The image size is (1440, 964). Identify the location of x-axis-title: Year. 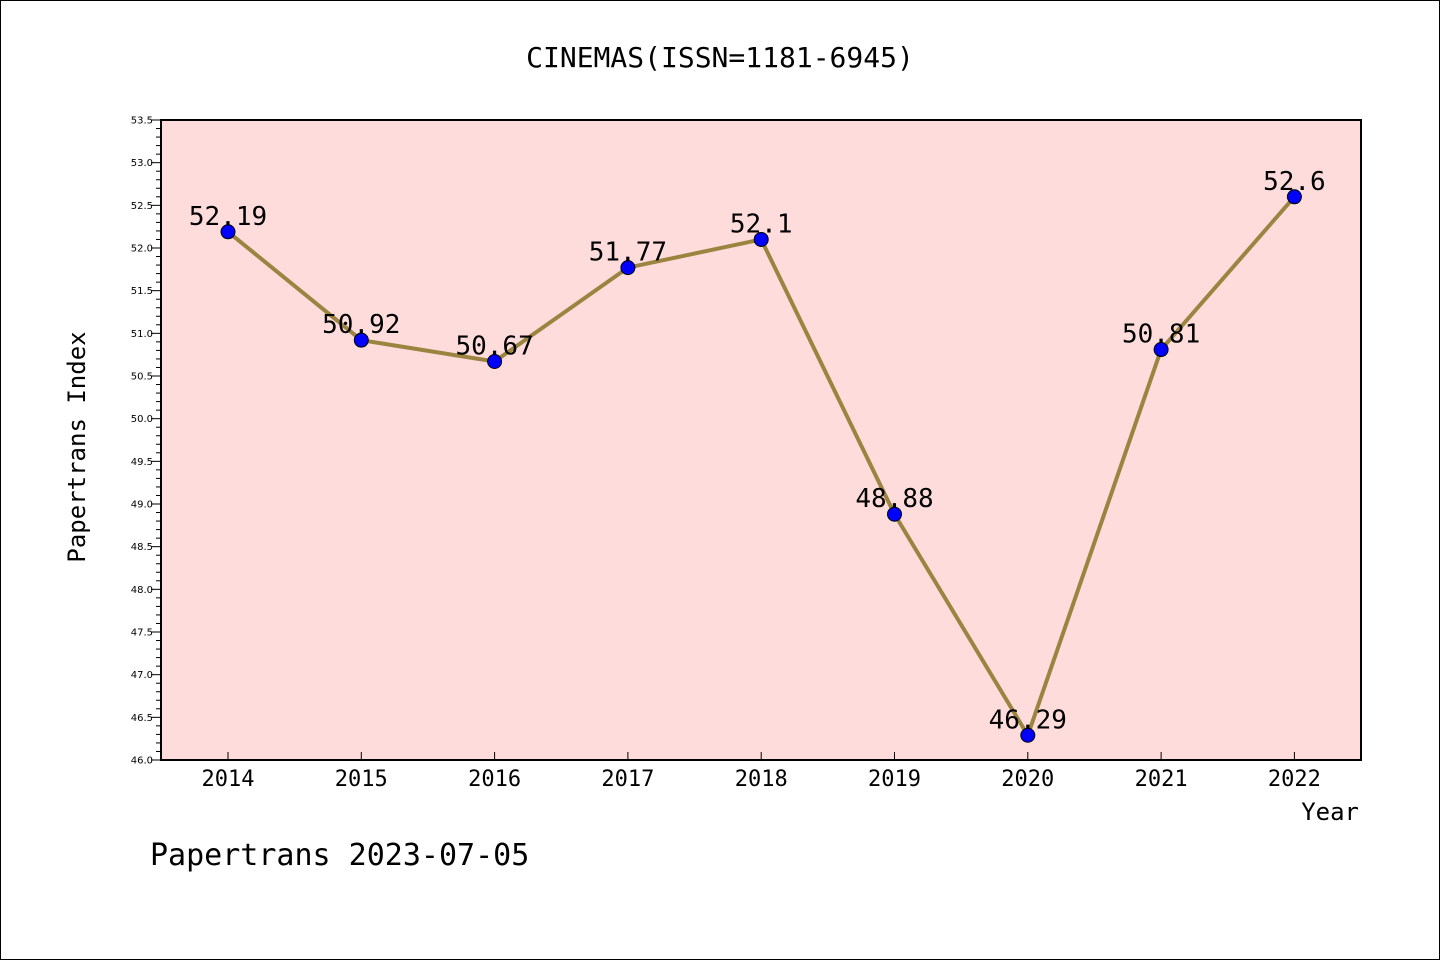
(1330, 812).